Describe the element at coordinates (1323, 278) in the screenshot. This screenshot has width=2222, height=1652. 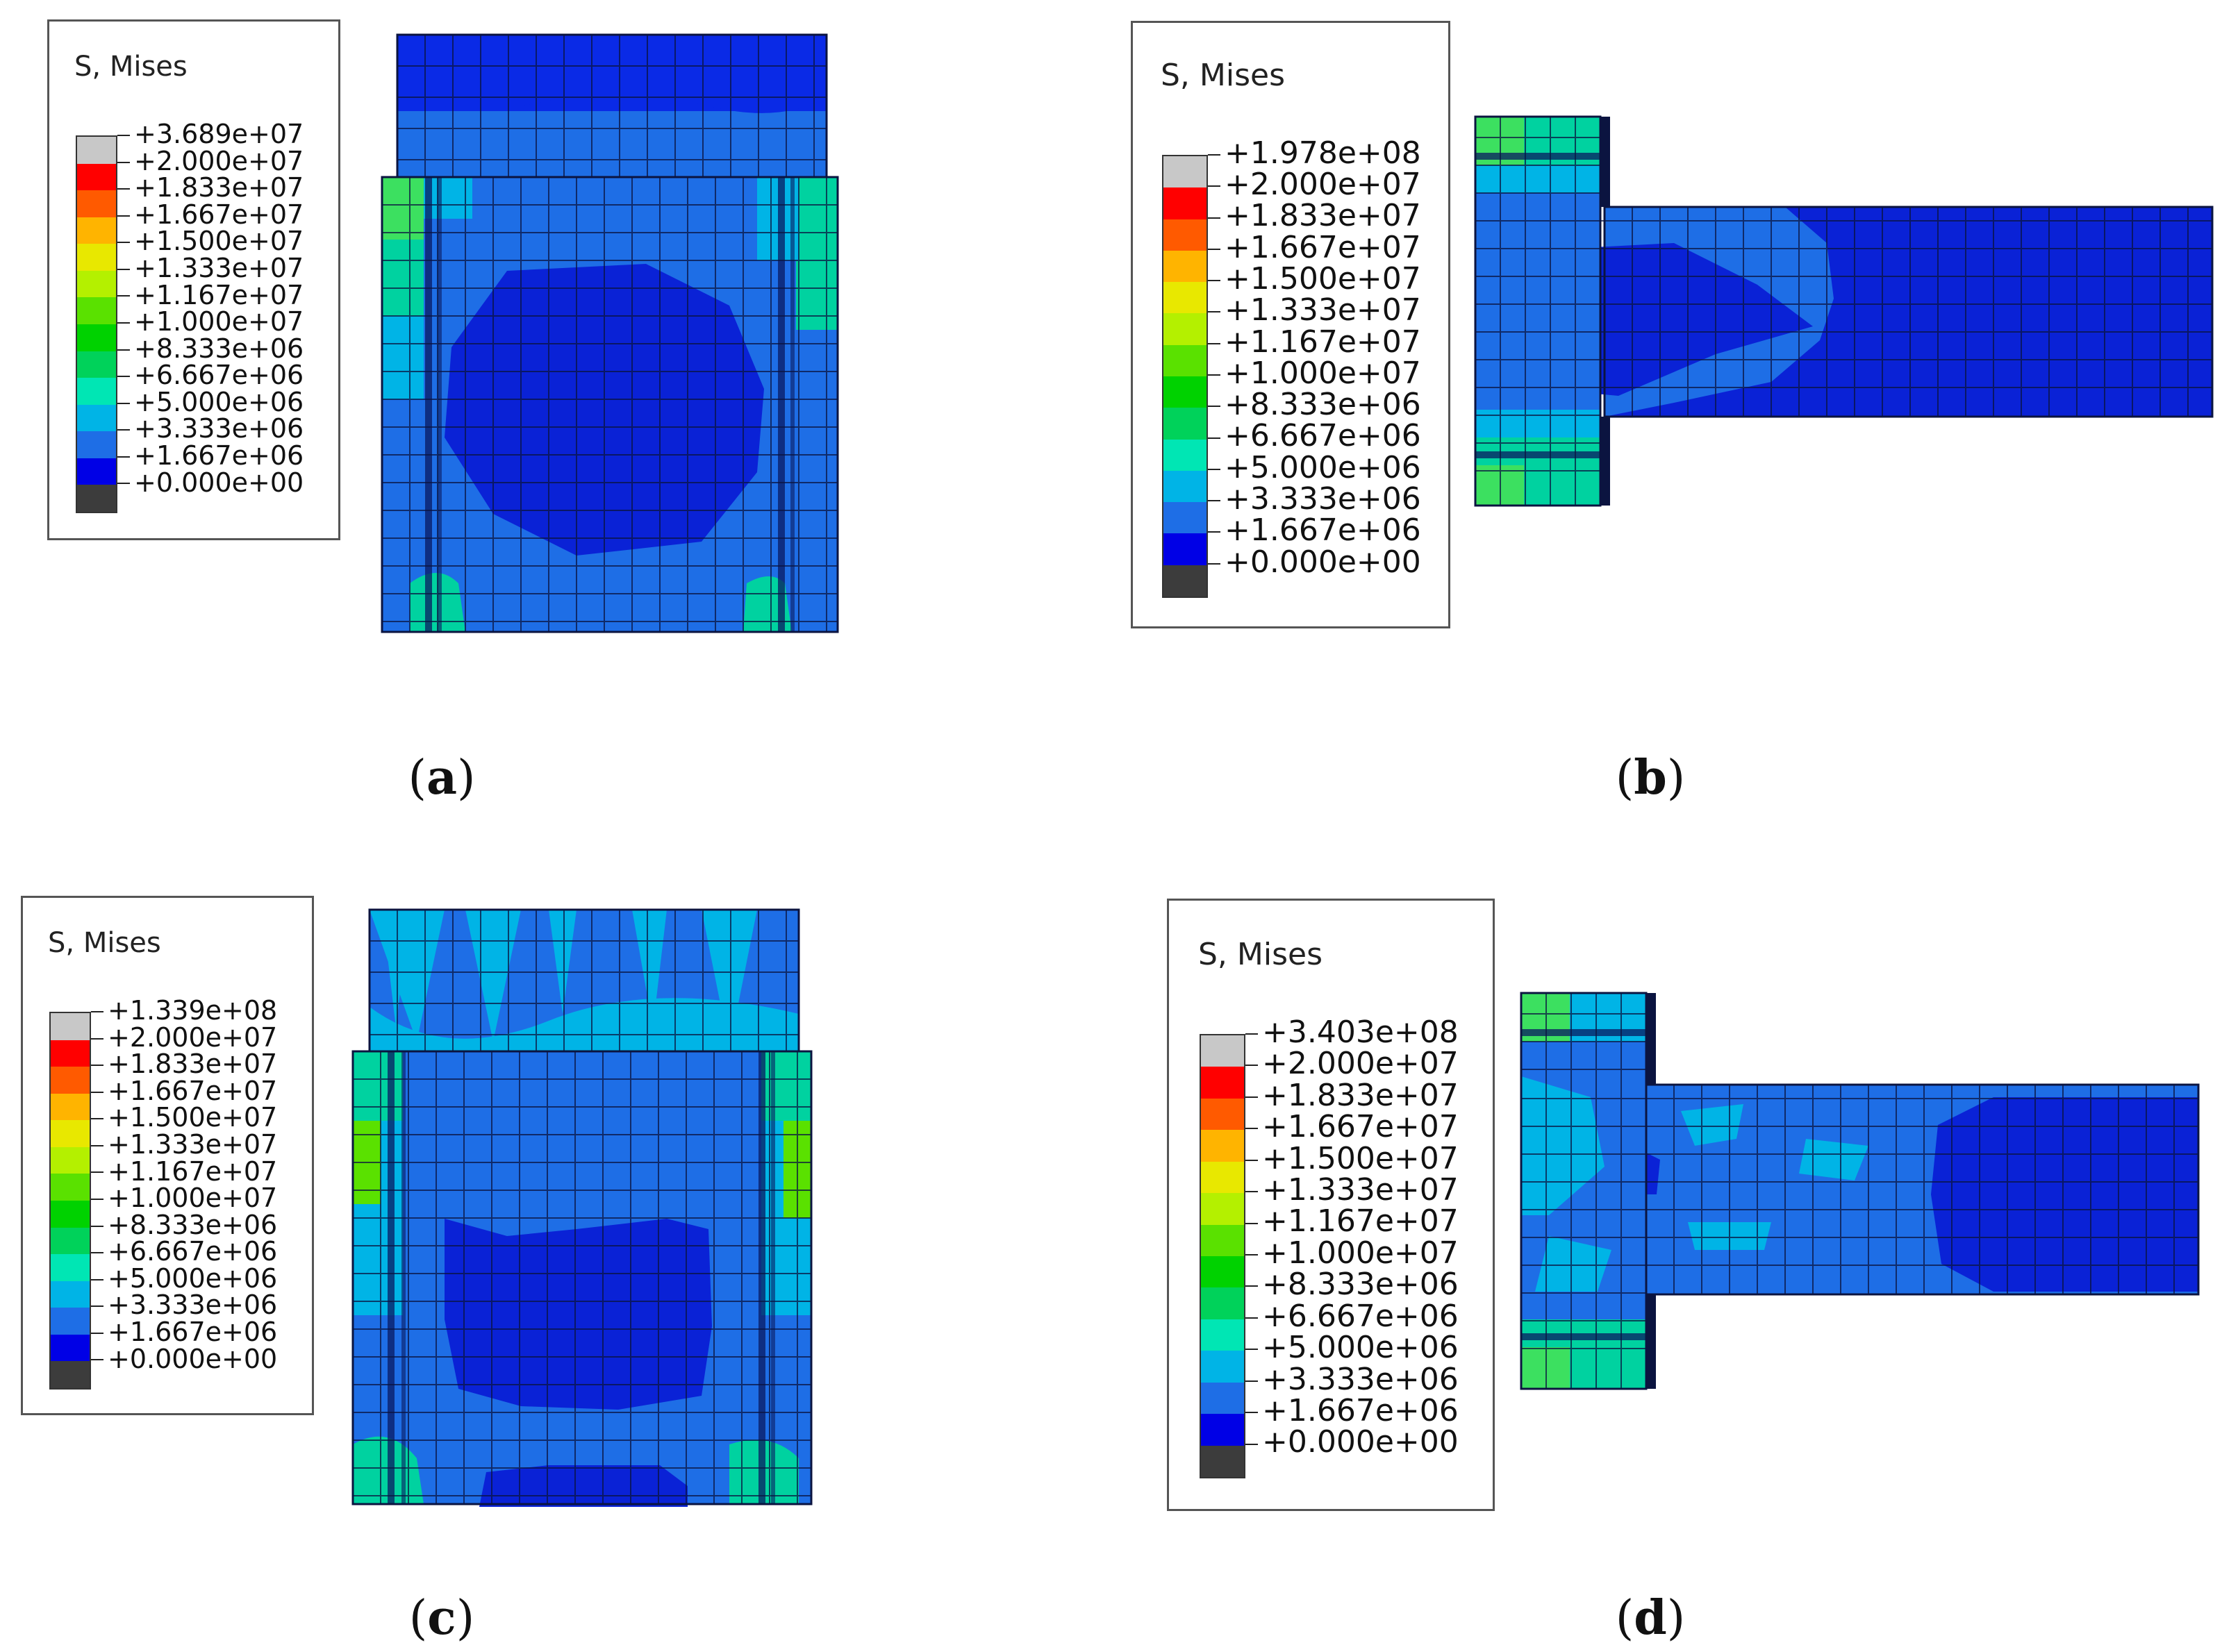
I see `colorbar-tick-label: +1.500e+07` at that location.